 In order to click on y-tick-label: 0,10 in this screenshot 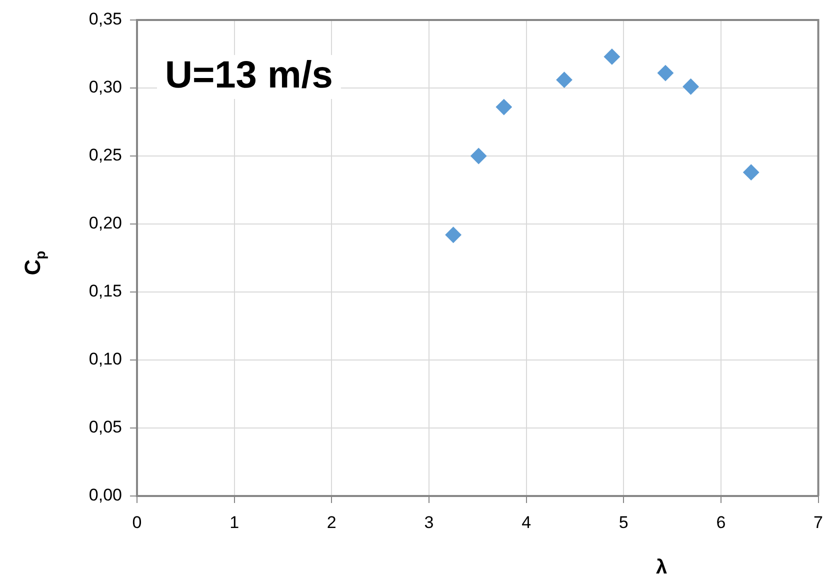, I will do `click(105, 359)`.